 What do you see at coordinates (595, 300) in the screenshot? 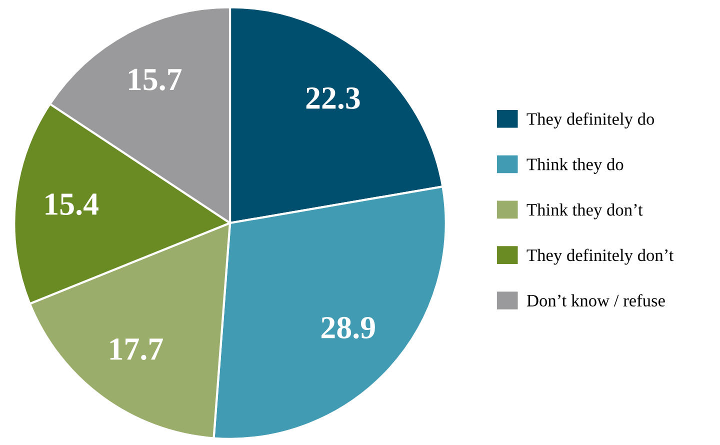
I see `legend-label: Don’t know / refuse` at bounding box center [595, 300].